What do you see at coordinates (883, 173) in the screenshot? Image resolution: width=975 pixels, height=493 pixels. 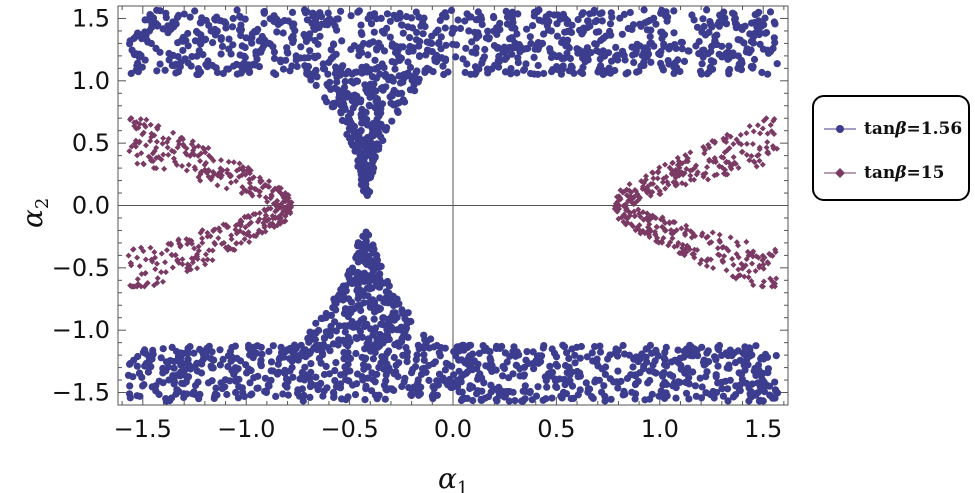 I see `legend-item-2: tanβ=15` at bounding box center [883, 173].